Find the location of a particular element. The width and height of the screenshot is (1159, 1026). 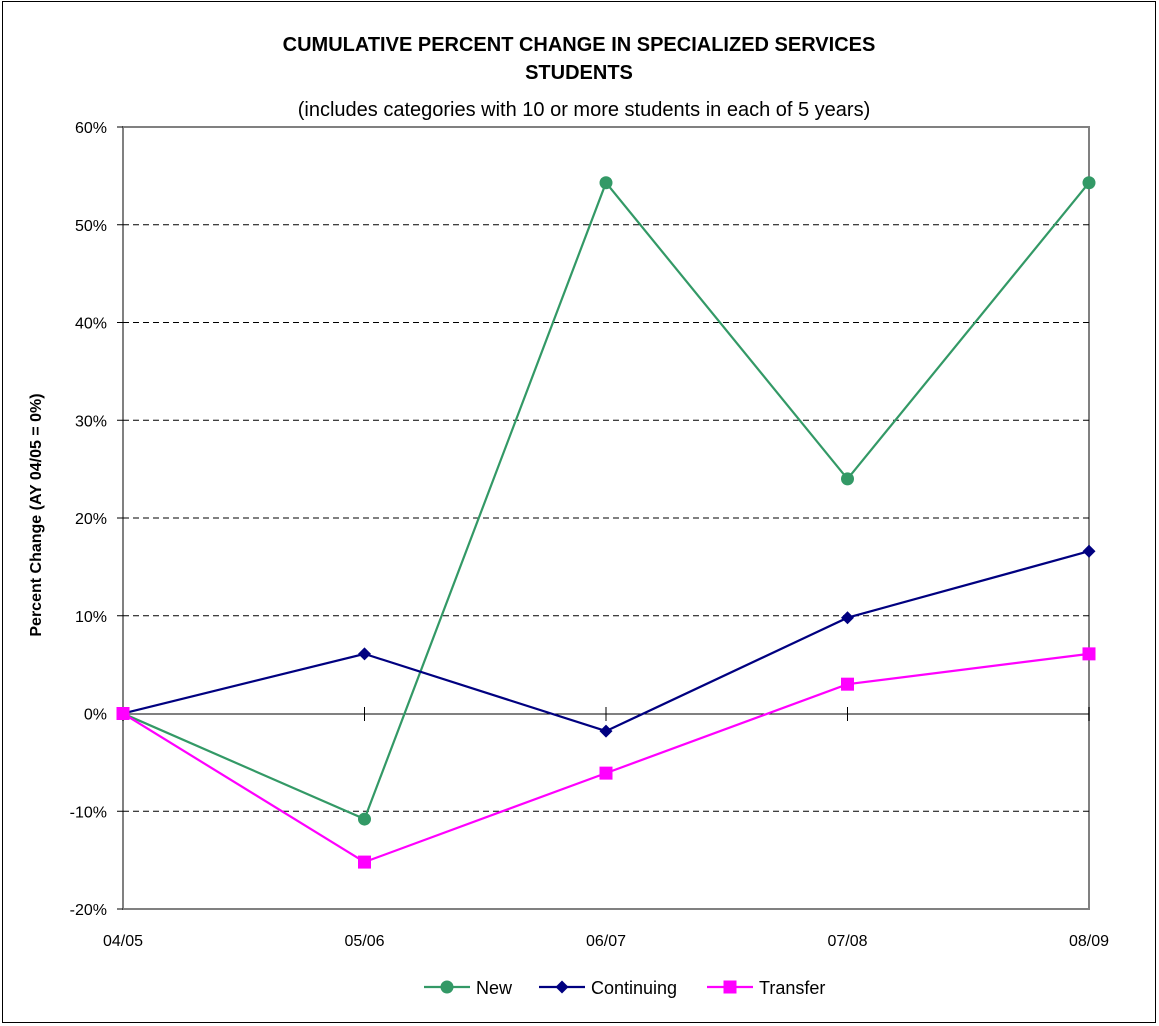

y-tick-label: 10% is located at coordinates (91, 617).